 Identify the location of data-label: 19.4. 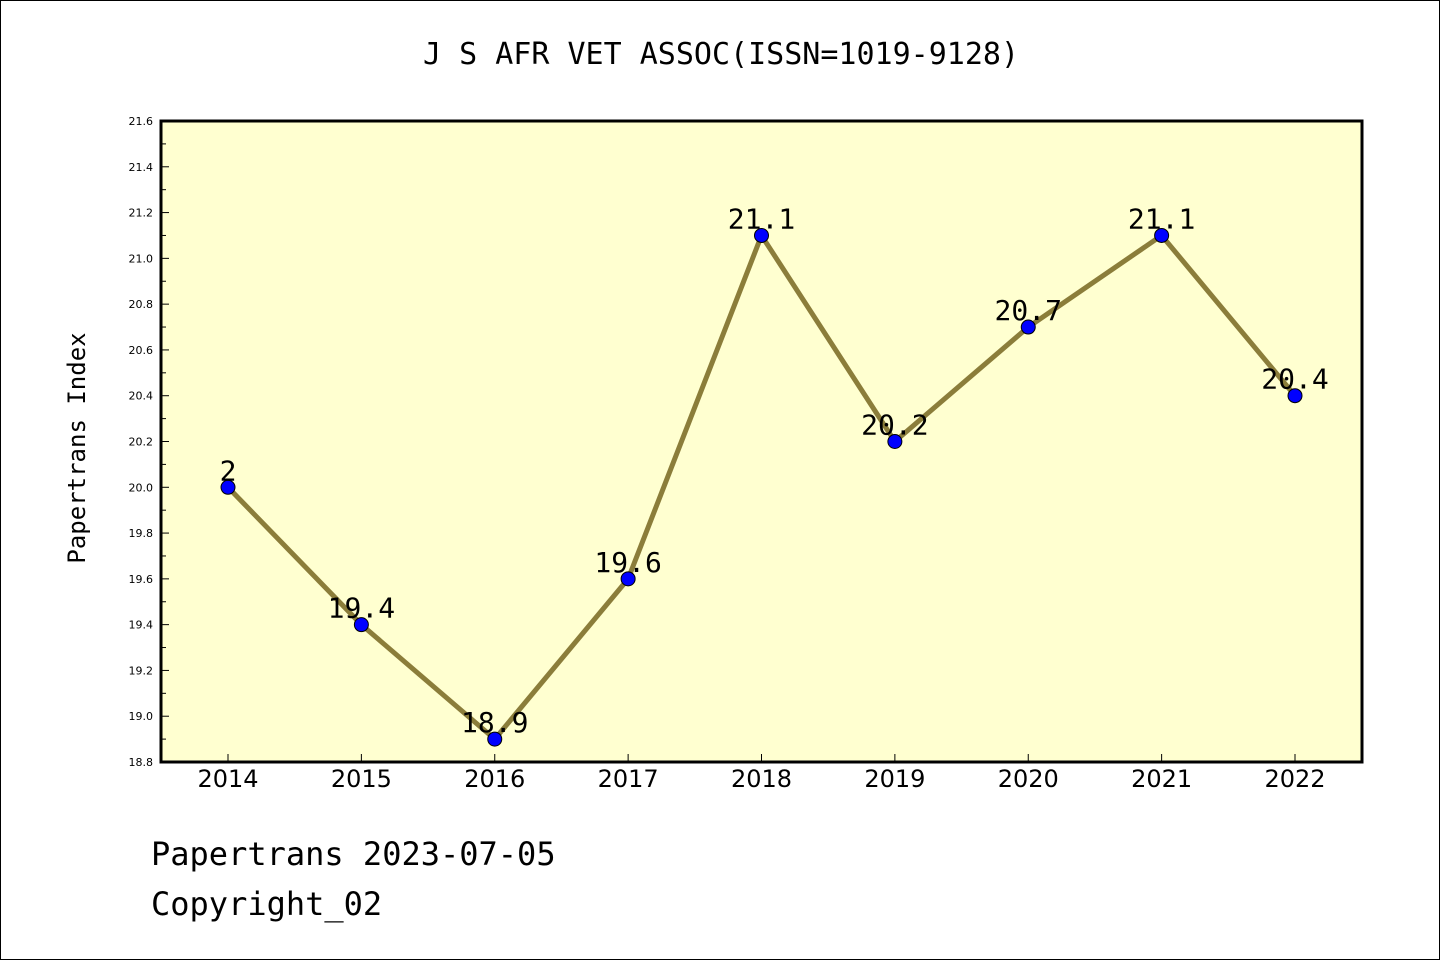
(361, 608).